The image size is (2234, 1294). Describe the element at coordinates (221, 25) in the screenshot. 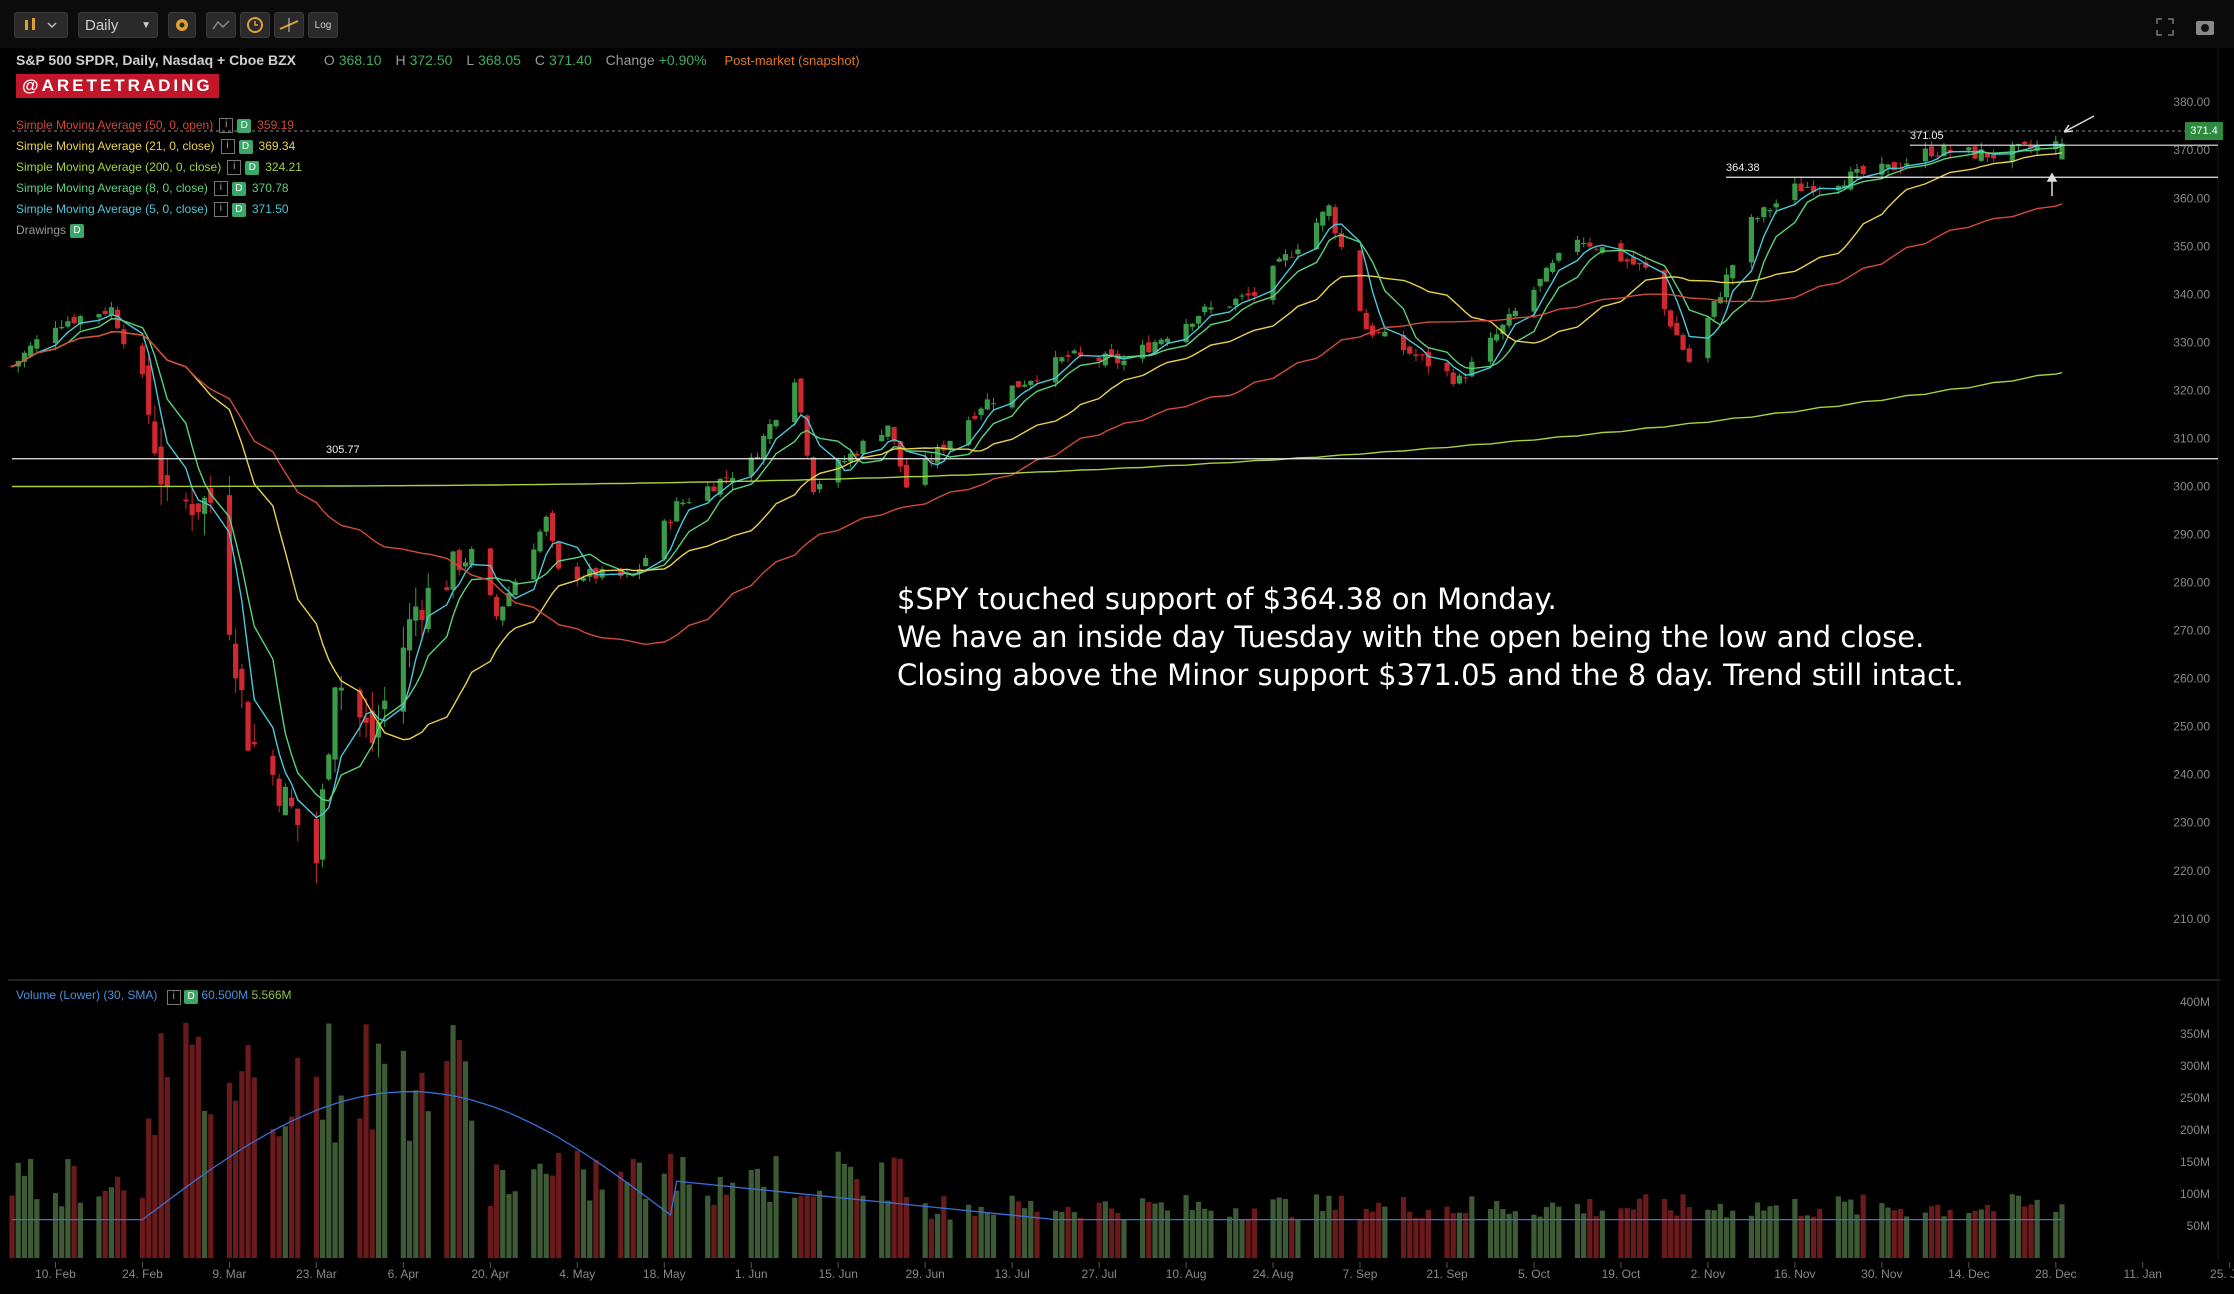

I see `compare-button` at that location.